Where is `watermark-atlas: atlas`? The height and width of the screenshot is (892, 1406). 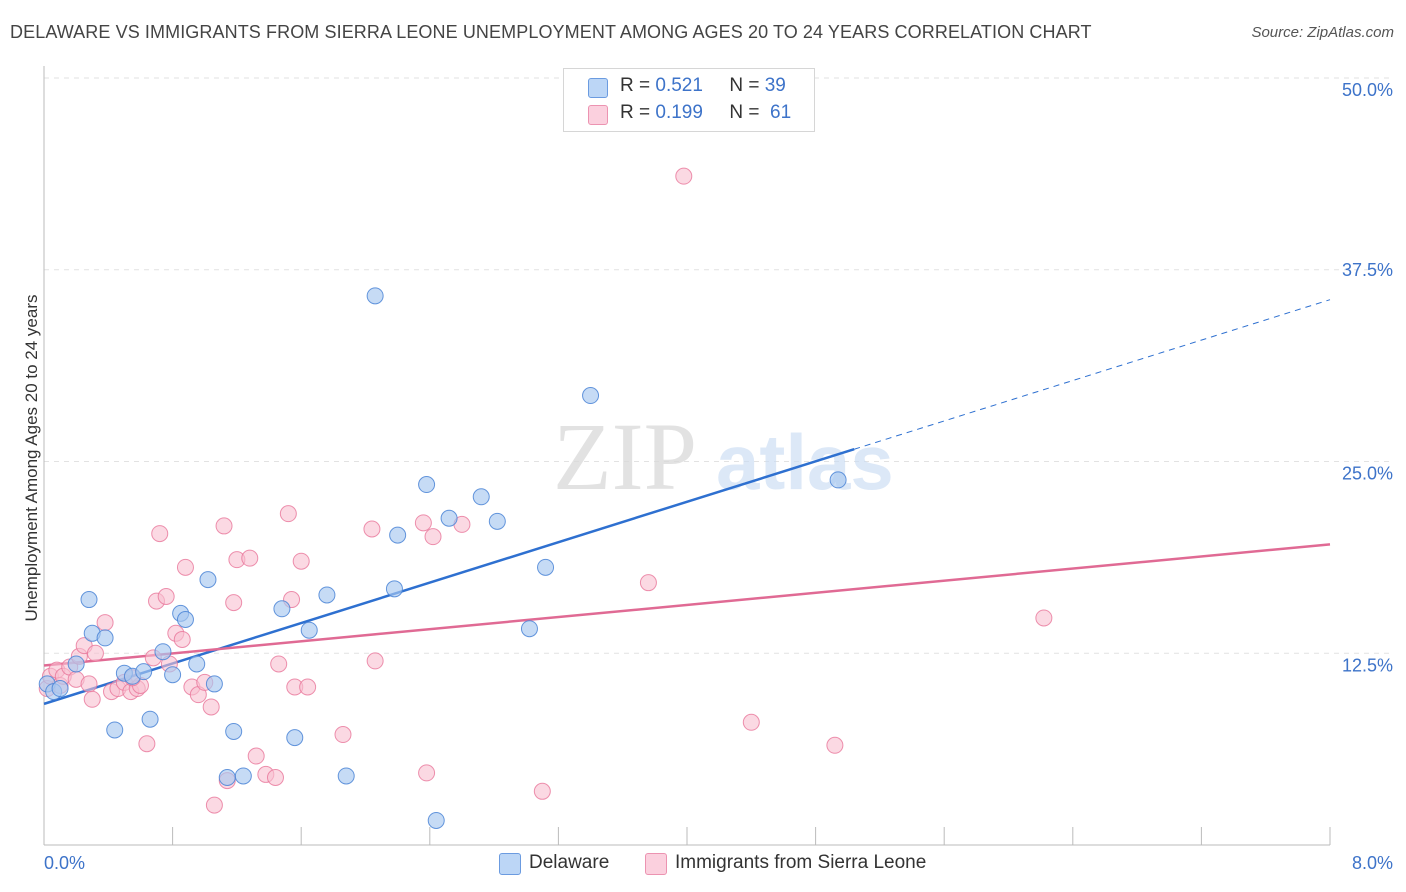
watermark-atlas: atlas is located at coordinates (805, 462).